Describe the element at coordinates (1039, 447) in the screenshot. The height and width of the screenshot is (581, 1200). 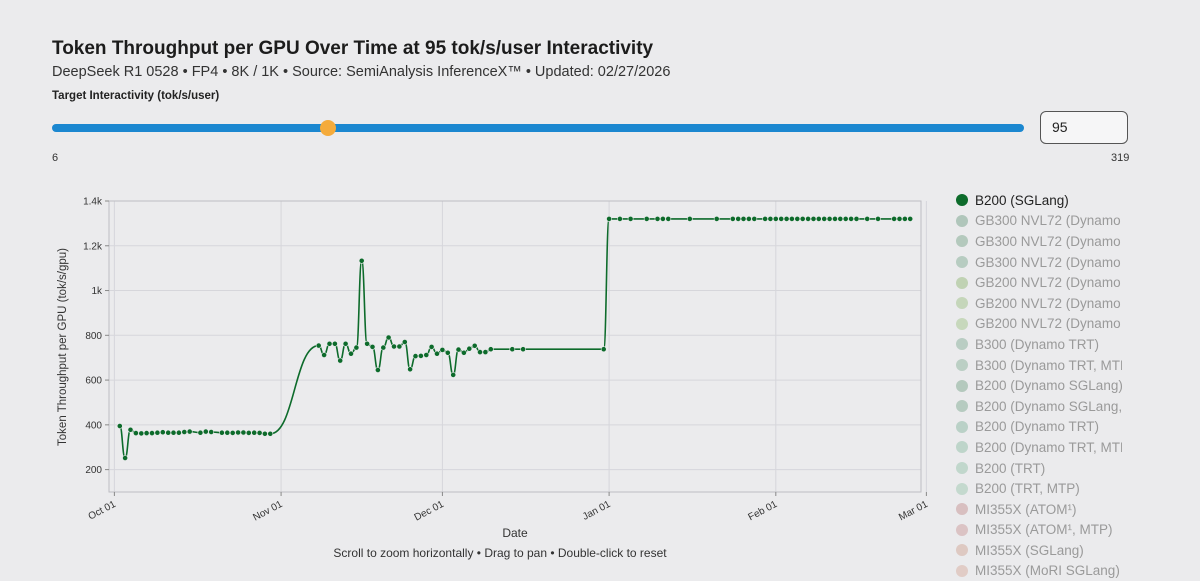
I see `legend-item: B200 (Dynamo TRT, MTP` at that location.